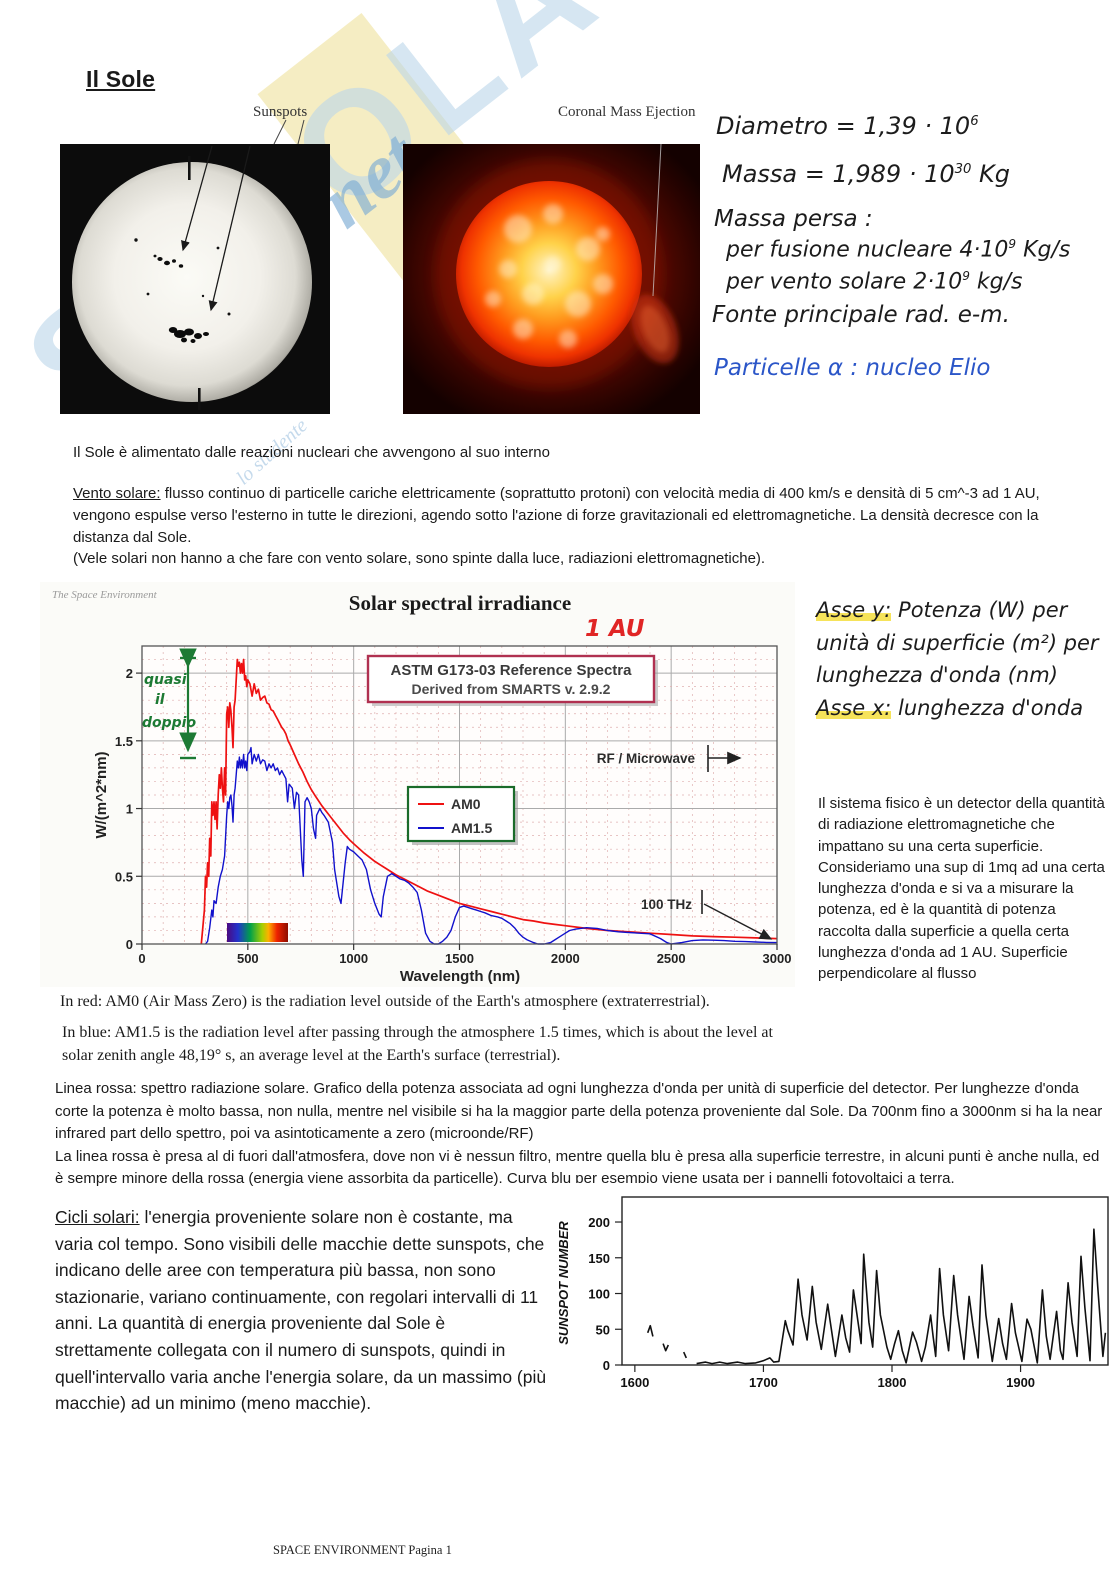  What do you see at coordinates (459, 958) in the screenshot?
I see `svg-text: 1500` at bounding box center [459, 958].